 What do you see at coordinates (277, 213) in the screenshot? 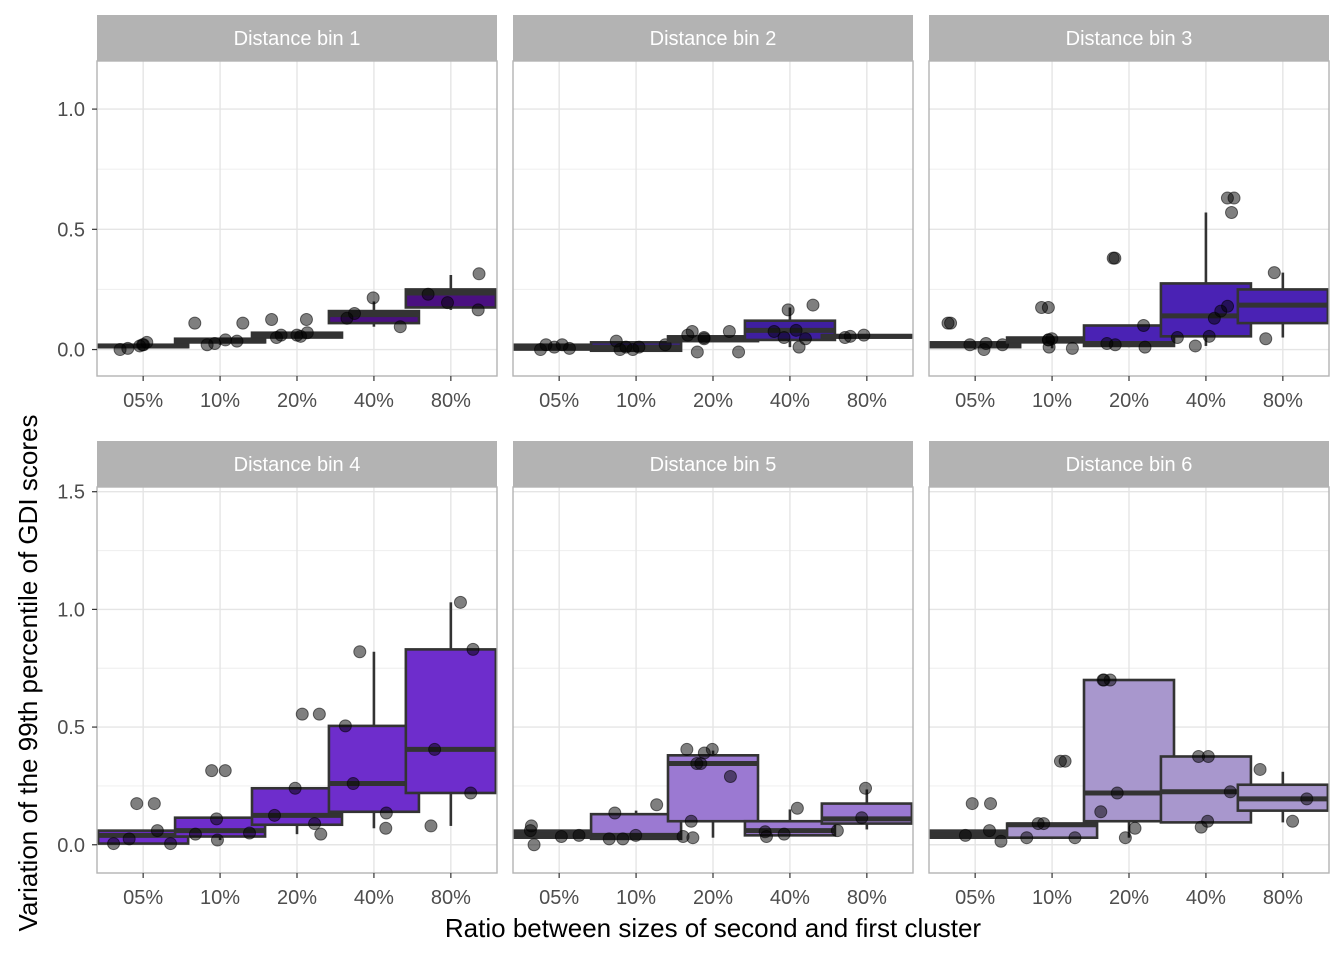
I see `facet-panel: Distance bin 1 05% 10% 20% 40% 80% 0.0 0.5 1.0` at bounding box center [277, 213].